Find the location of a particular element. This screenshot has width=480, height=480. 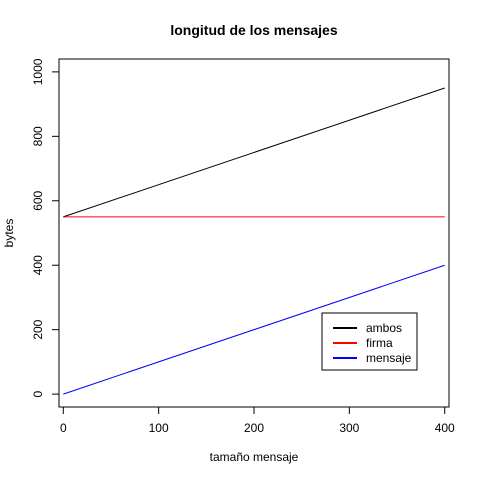

x-tick-label: 0 is located at coordinates (63, 428).